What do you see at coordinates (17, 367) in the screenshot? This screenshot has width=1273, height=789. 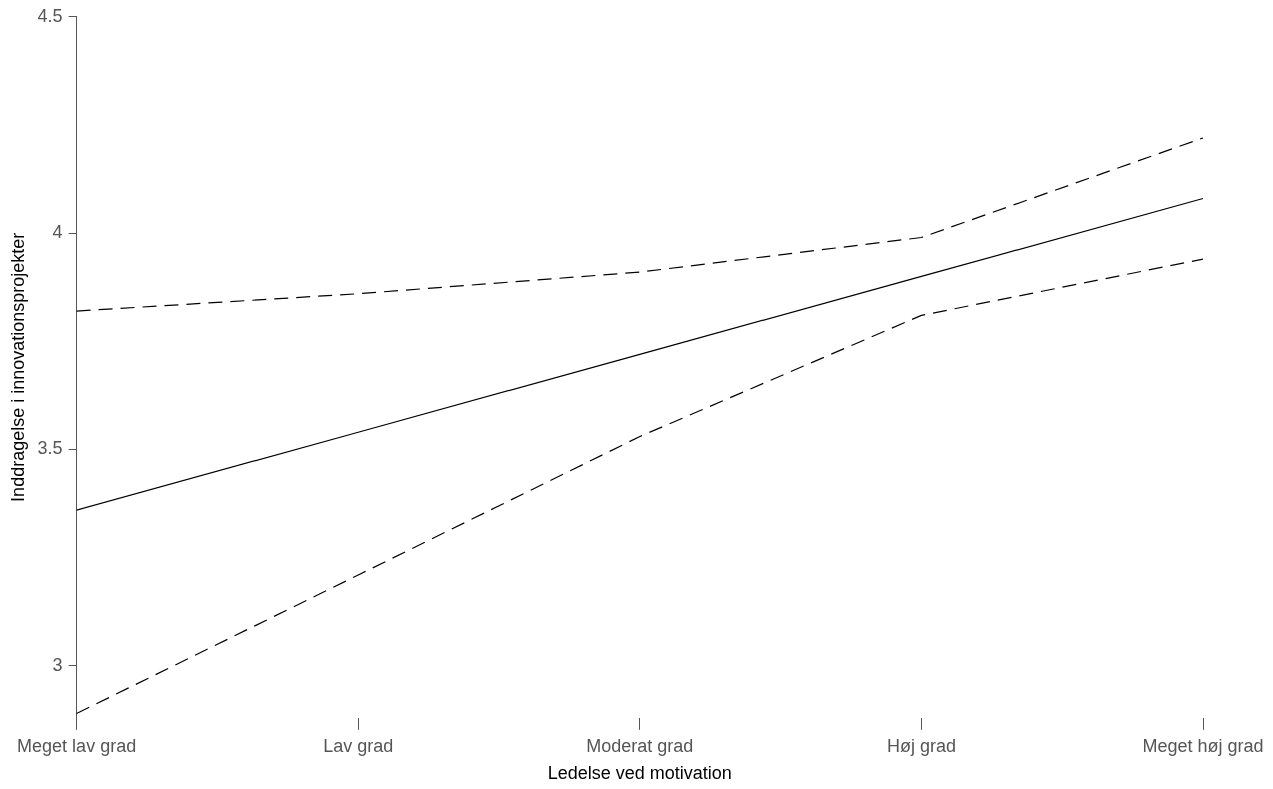 I see `y-axis-title: Inddragelse i innovationsprojekter` at bounding box center [17, 367].